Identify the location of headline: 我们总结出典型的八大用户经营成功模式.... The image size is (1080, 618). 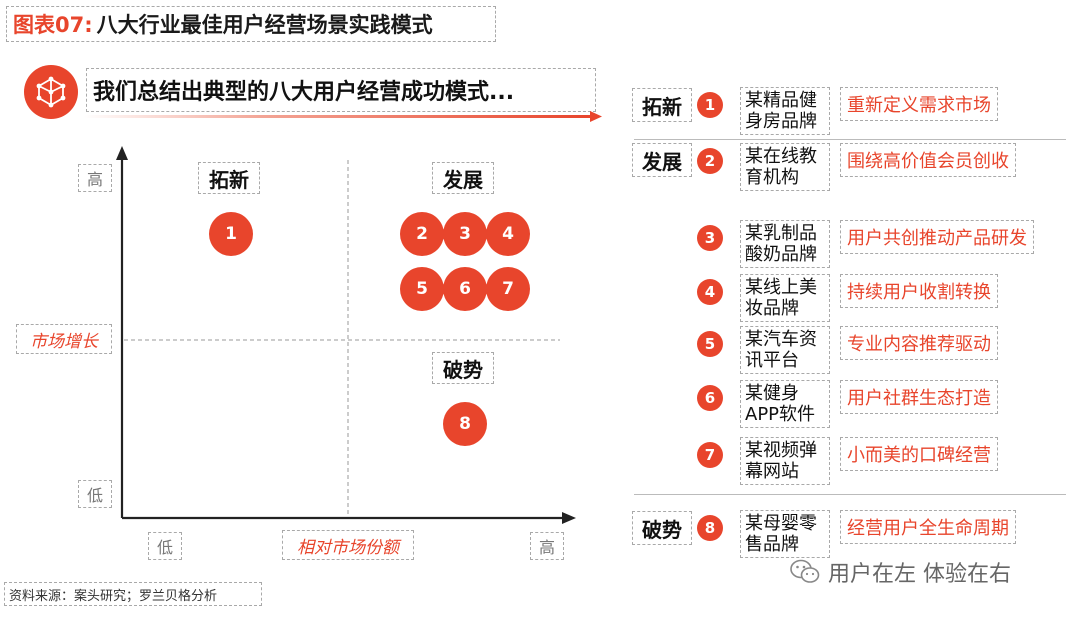
(341, 90).